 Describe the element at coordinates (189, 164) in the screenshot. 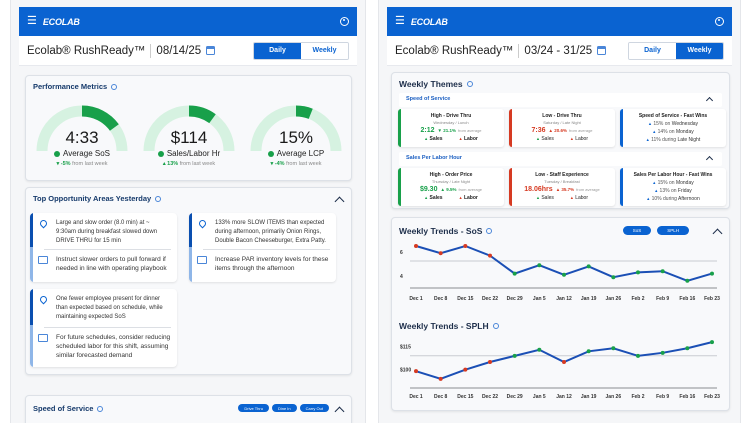

I see `gauge-change: ▴ 13% from last week` at that location.